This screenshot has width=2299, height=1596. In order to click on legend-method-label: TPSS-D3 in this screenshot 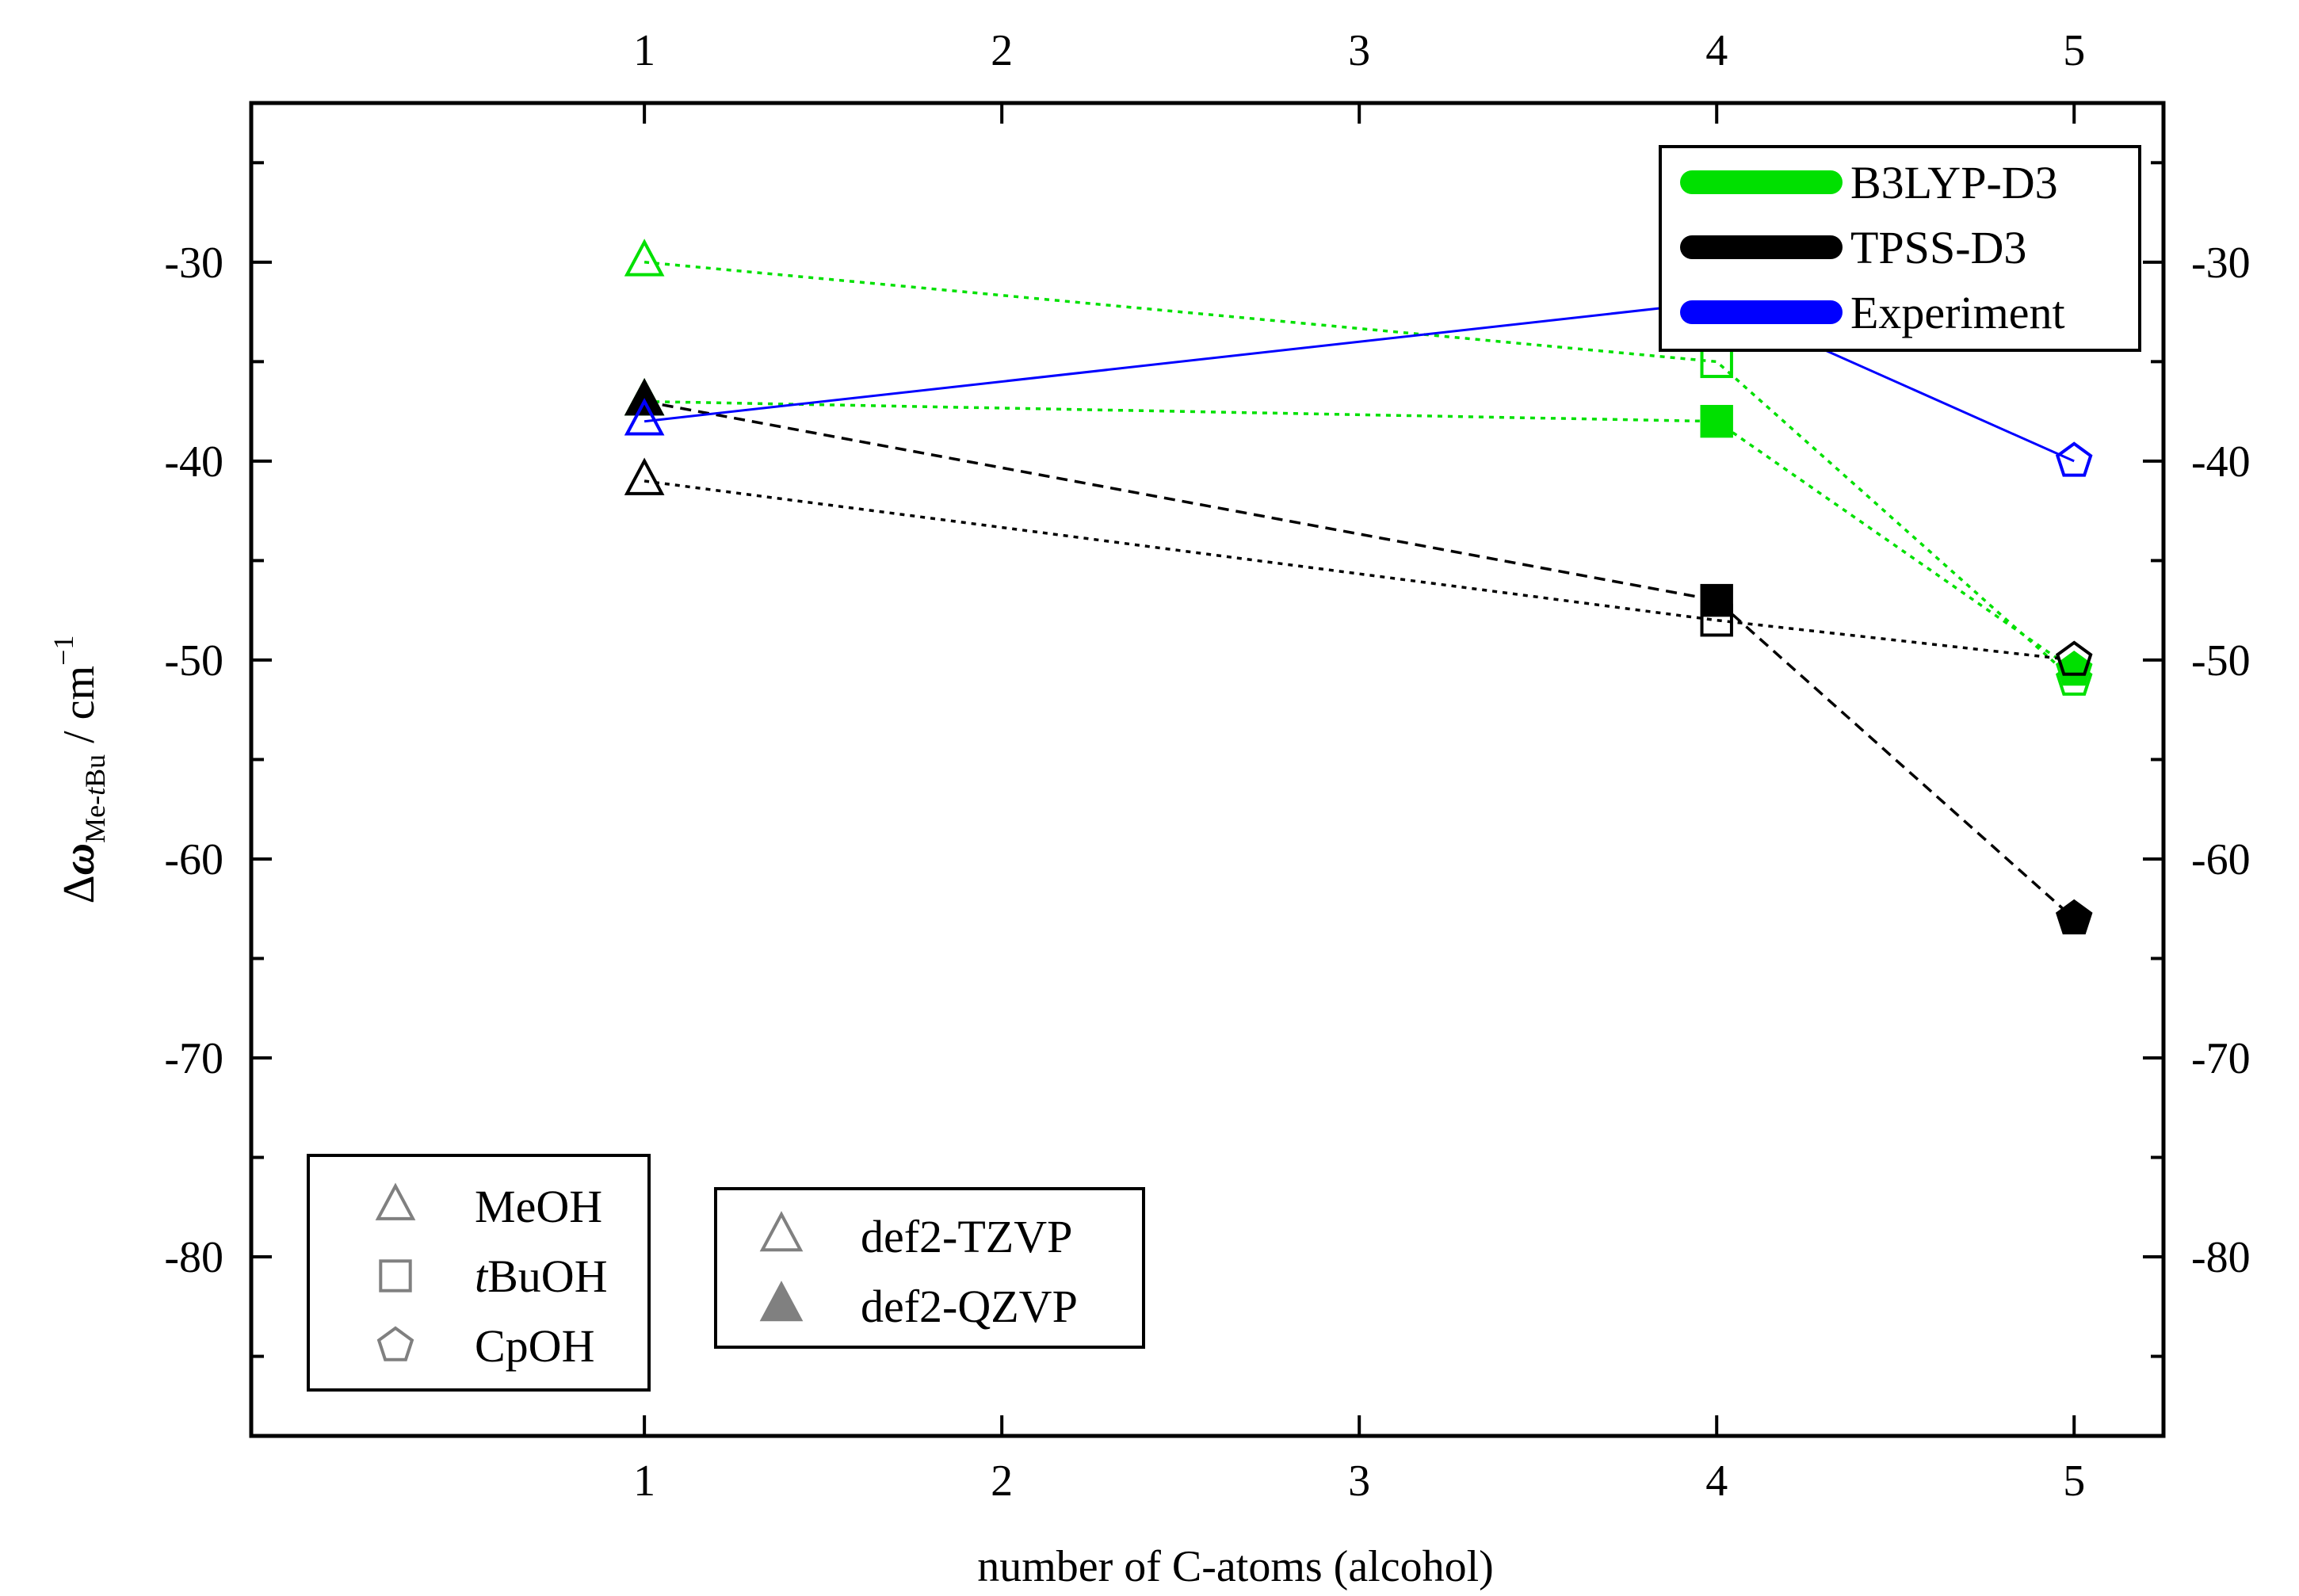, I will do `click(1938, 247)`.